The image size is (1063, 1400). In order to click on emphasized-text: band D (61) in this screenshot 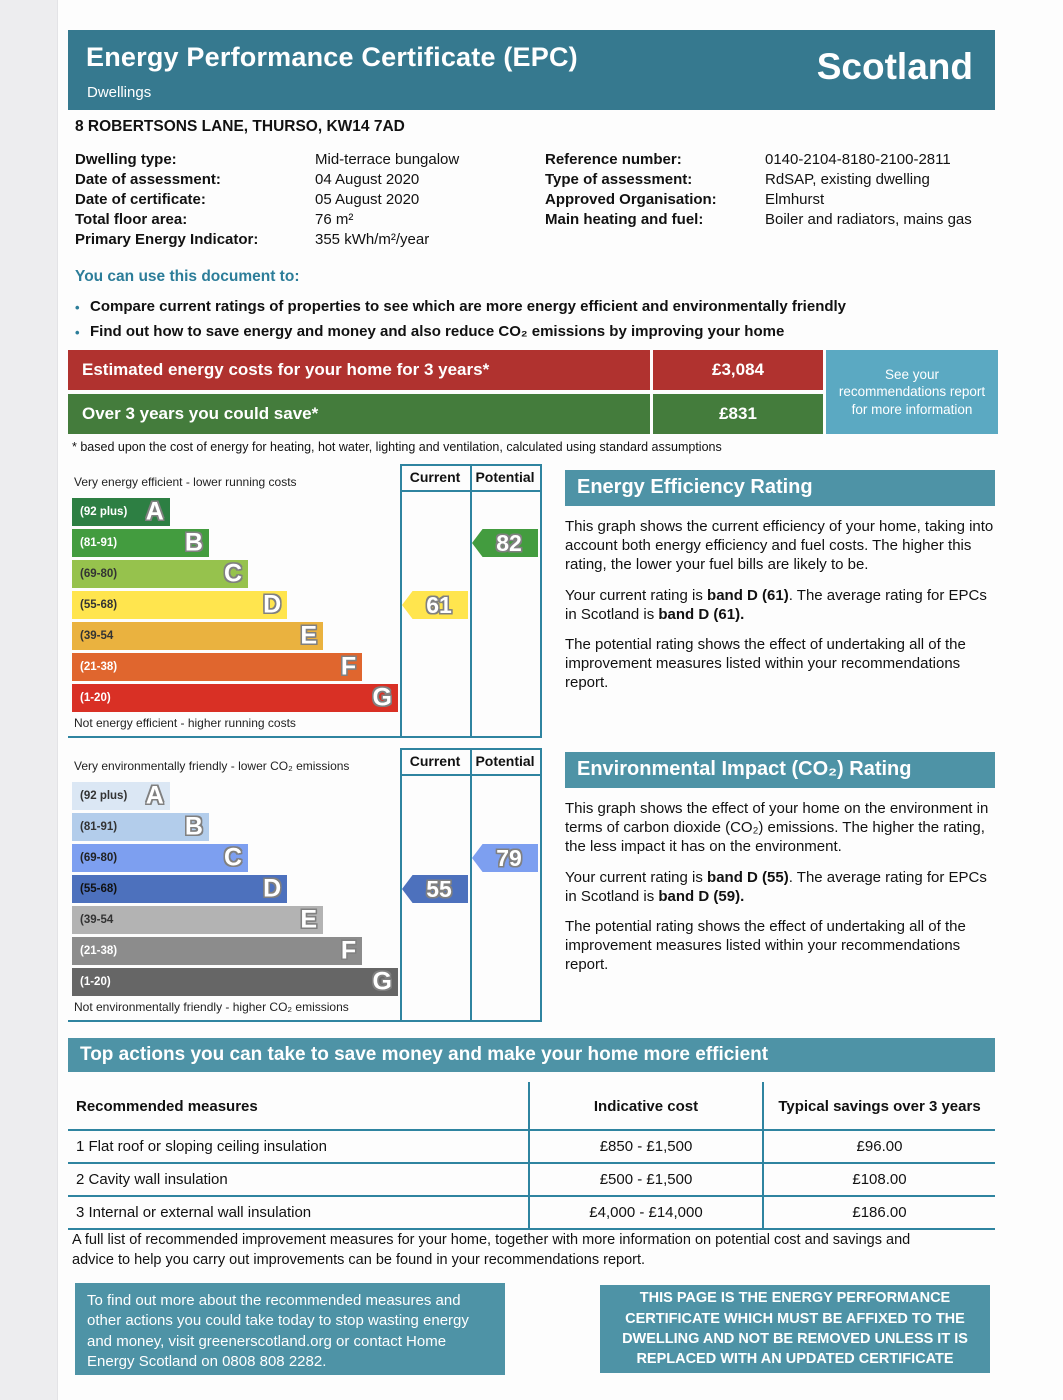, I will do `click(748, 595)`.